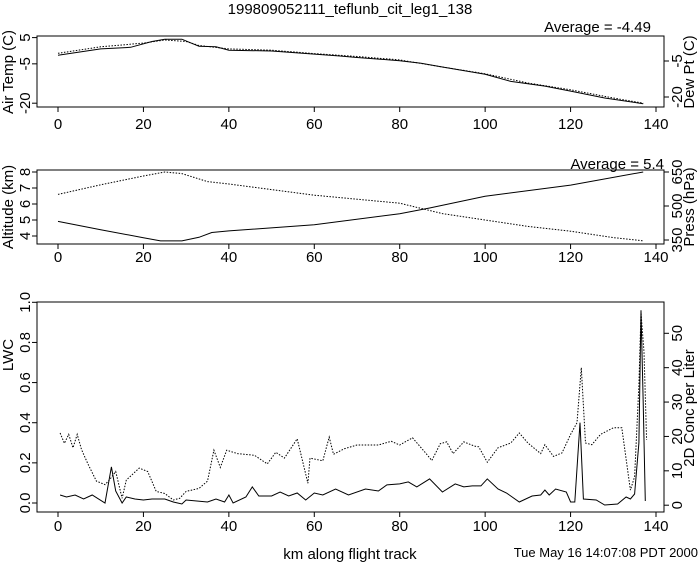 Image resolution: width=700 pixels, height=565 pixels. What do you see at coordinates (25, 382) in the screenshot?
I see `y-tick-label: 0.6` at bounding box center [25, 382].